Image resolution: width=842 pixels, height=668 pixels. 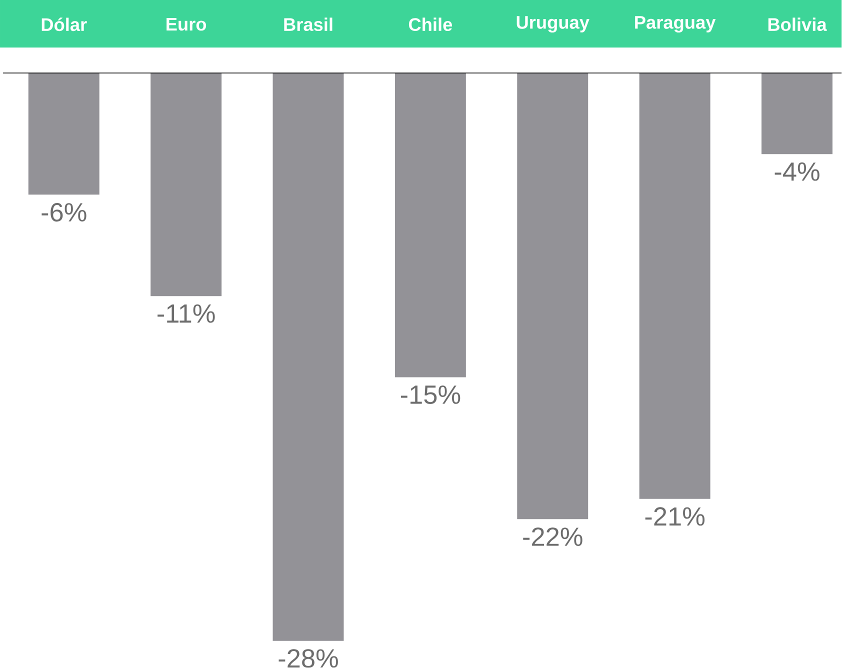 I want to click on x-tick-label: Euro, so click(x=186, y=24).